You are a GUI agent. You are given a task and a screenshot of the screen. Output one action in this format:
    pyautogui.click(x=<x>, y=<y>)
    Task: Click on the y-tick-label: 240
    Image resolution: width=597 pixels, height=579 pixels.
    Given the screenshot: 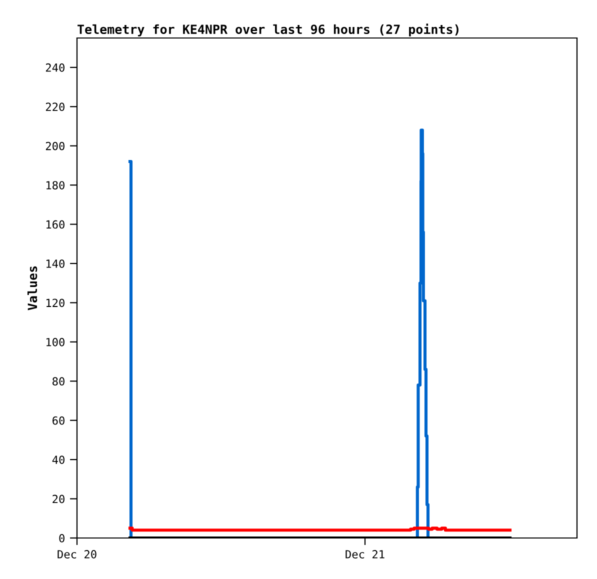 What is the action you would take?
    pyautogui.click(x=55, y=67)
    